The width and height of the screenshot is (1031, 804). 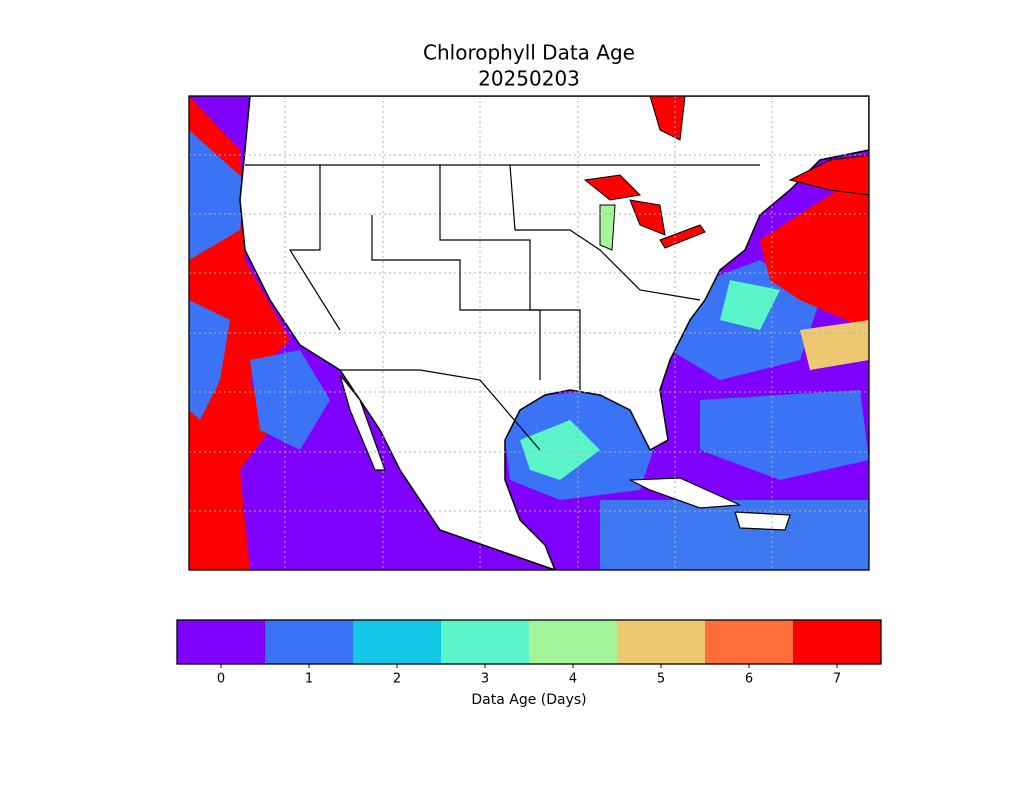 I want to click on lake-superior, so click(x=612, y=187).